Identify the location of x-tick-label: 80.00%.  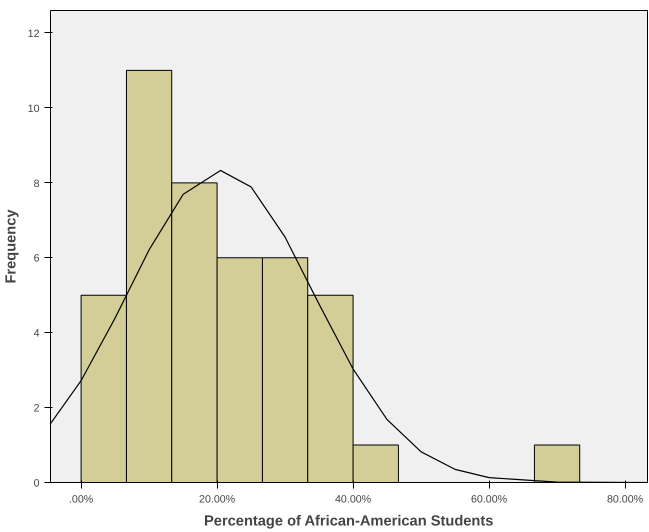
(625, 500).